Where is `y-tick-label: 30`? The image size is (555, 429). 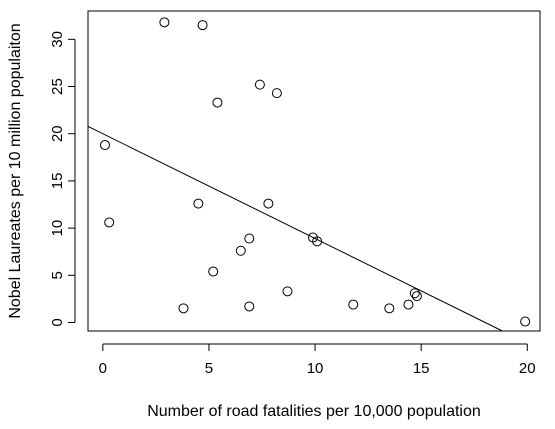 y-tick-label: 30 is located at coordinates (57, 39).